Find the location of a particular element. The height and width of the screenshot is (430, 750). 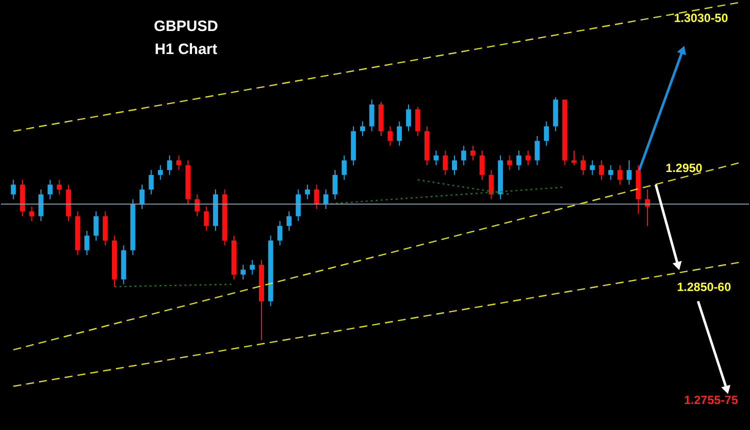

text: 1.3030-50 is located at coordinates (701, 18).